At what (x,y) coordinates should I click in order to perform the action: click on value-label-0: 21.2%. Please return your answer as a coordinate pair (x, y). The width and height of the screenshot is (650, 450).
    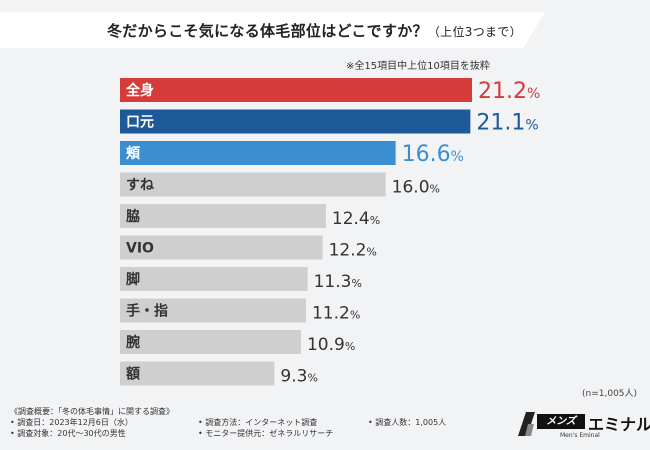
    Looking at the image, I should click on (509, 91).